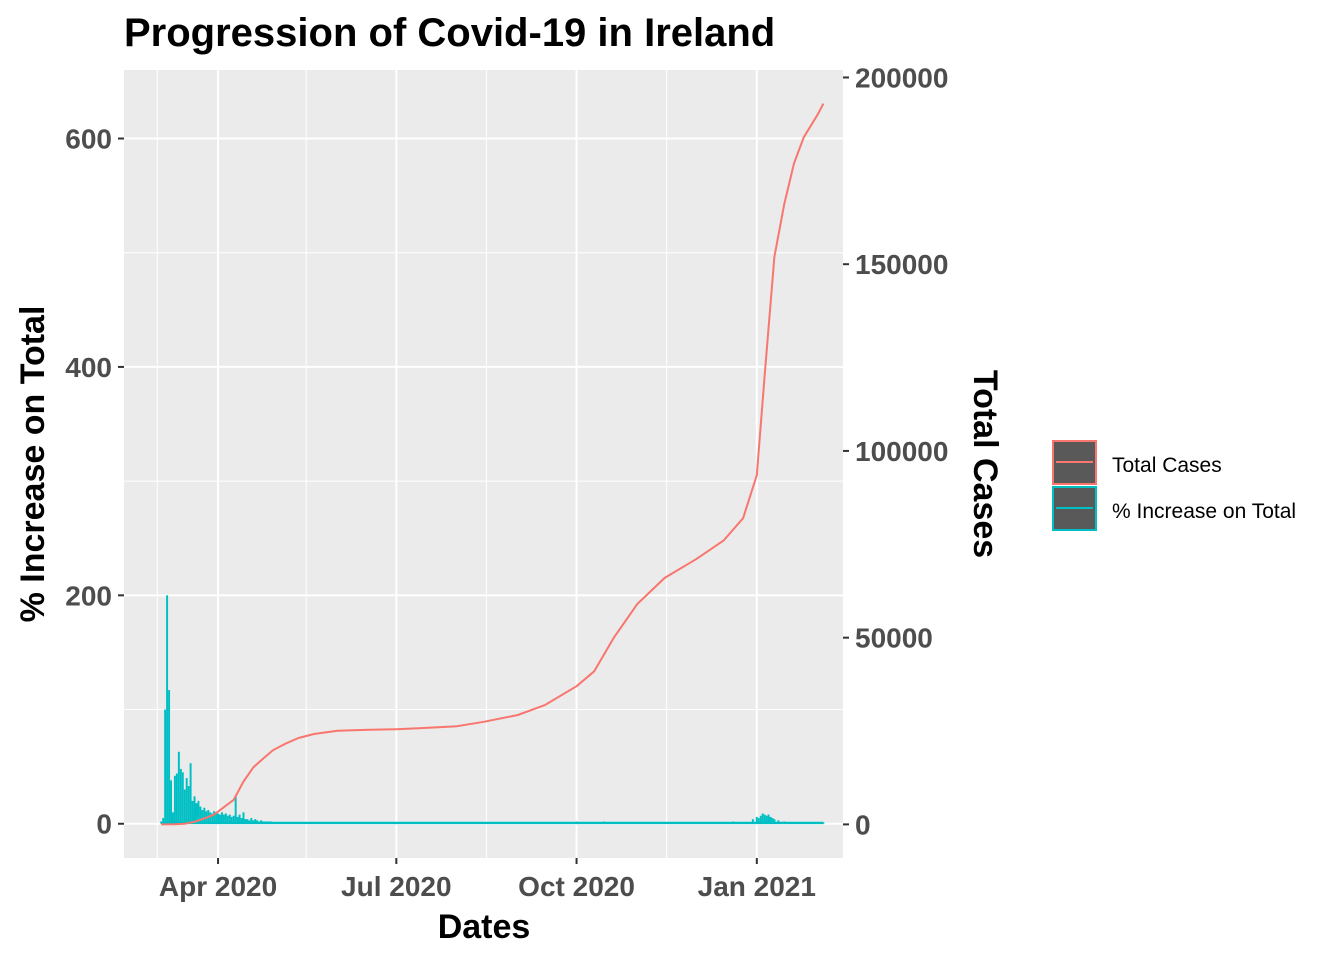 The height and width of the screenshot is (960, 1344). Describe the element at coordinates (33, 464) in the screenshot. I see `left-axis-title: % Increase on Total` at that location.